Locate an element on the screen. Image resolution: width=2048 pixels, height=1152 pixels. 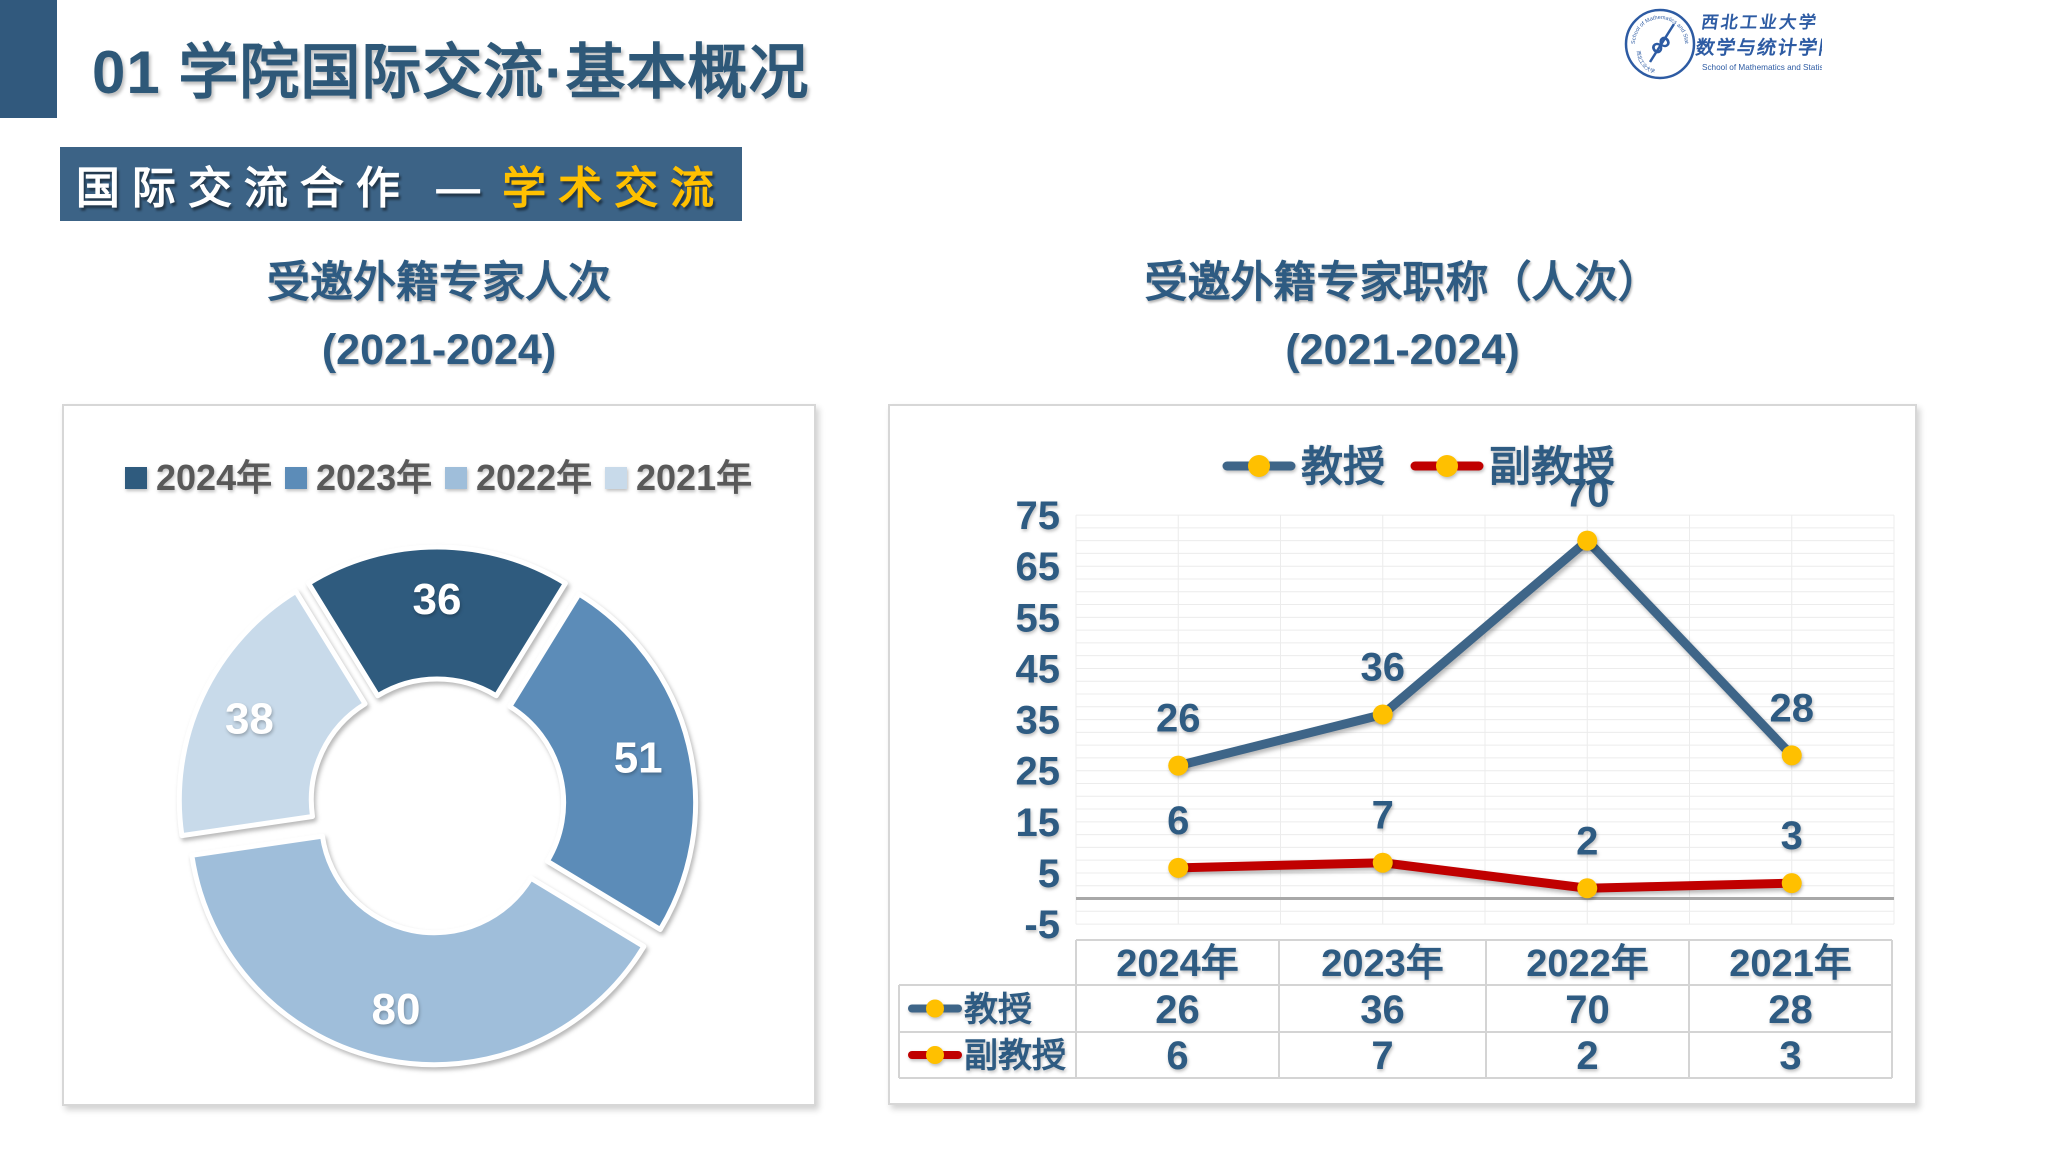
y-axis-label: 5 is located at coordinates (1049, 874).